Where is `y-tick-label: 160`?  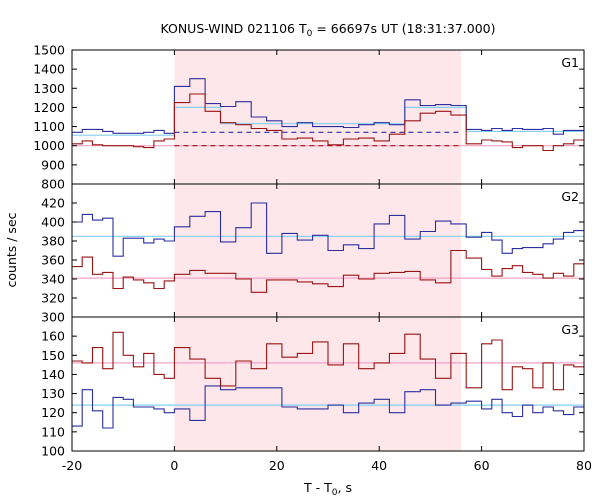
y-tick-label: 160 is located at coordinates (53, 336).